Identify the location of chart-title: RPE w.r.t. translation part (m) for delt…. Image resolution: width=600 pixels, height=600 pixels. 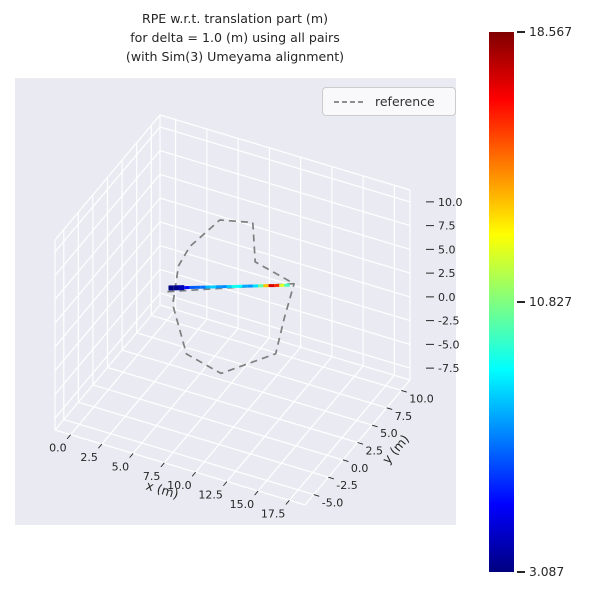
(235, 37).